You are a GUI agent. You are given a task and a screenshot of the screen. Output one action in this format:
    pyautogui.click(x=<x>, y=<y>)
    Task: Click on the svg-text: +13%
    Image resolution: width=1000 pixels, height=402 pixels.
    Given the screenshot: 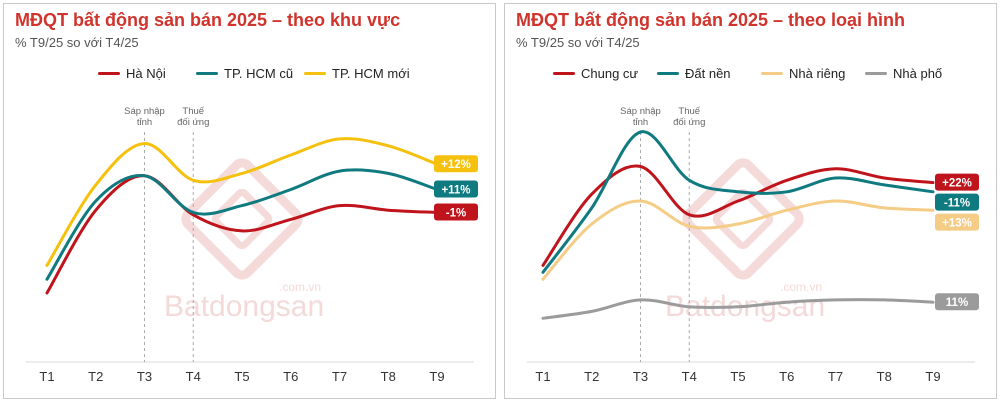 What is the action you would take?
    pyautogui.click(x=957, y=224)
    